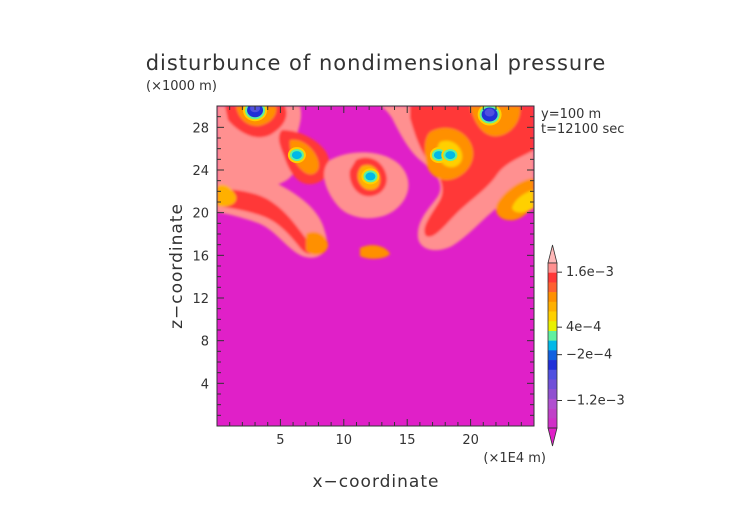  I want to click on chart-title: disturbunce of nondimensional pressure, so click(376, 63).